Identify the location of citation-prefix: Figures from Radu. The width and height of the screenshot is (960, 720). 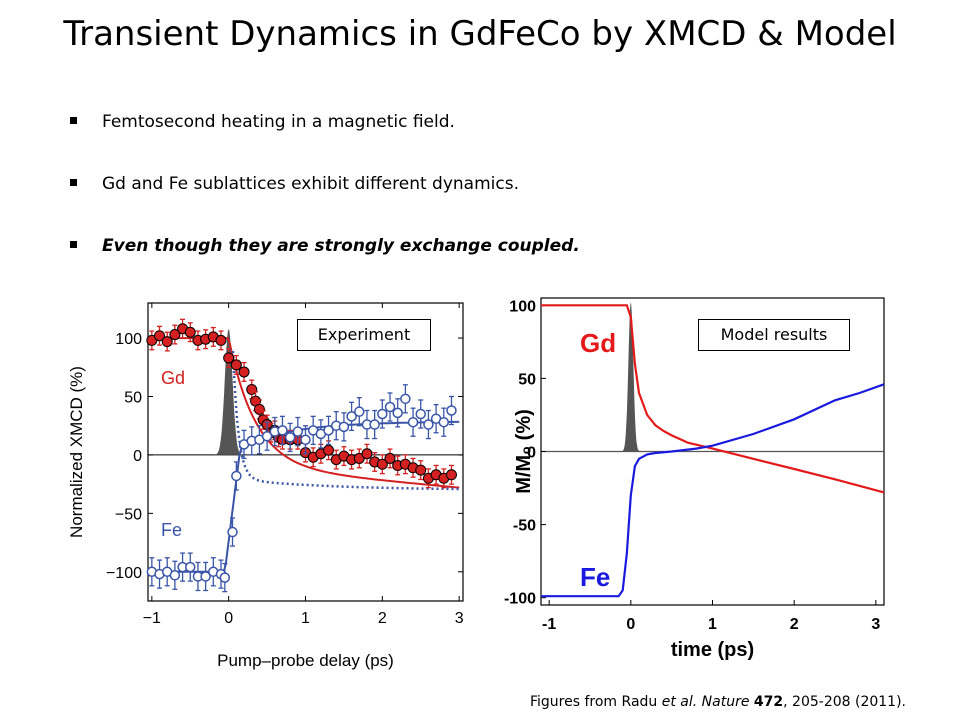
(596, 702).